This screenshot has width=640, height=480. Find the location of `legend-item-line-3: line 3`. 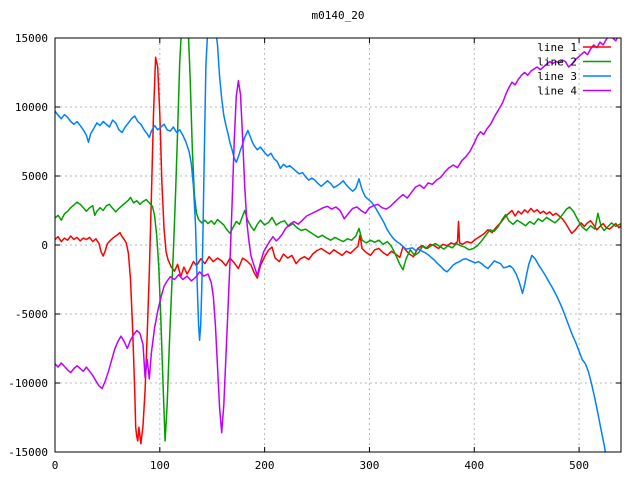

legend-item-line-3: line 3 is located at coordinates (574, 76).